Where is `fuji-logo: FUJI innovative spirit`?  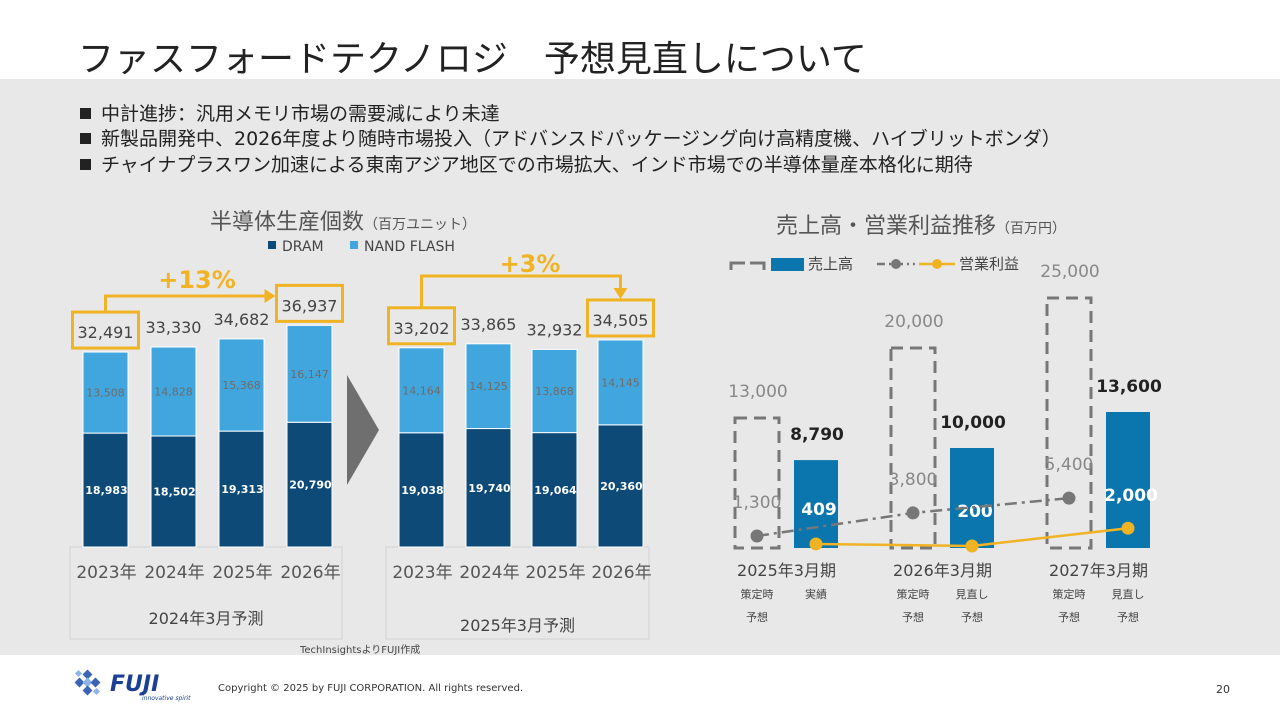
fuji-logo: FUJI innovative spirit is located at coordinates (132, 685).